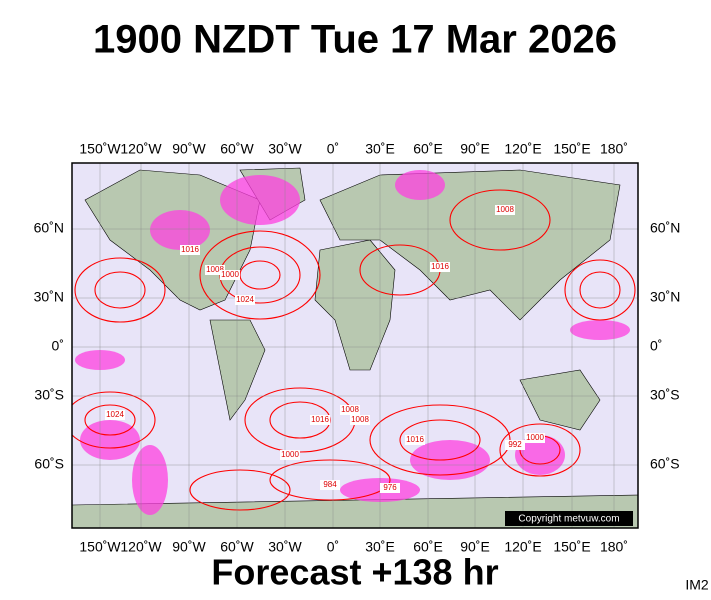 The height and width of the screenshot is (600, 711). I want to click on isobar-label: 976, so click(390, 487).